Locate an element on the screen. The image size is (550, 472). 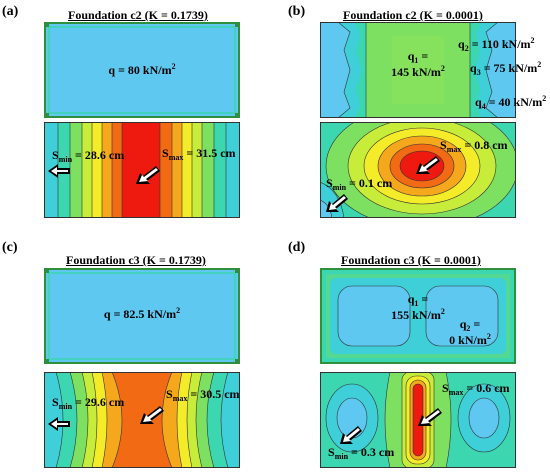
foundation-c3-pressure-plan: q1 = 155 kN/m2 q2 = 0 kN/m2 is located at coordinates (418, 316).